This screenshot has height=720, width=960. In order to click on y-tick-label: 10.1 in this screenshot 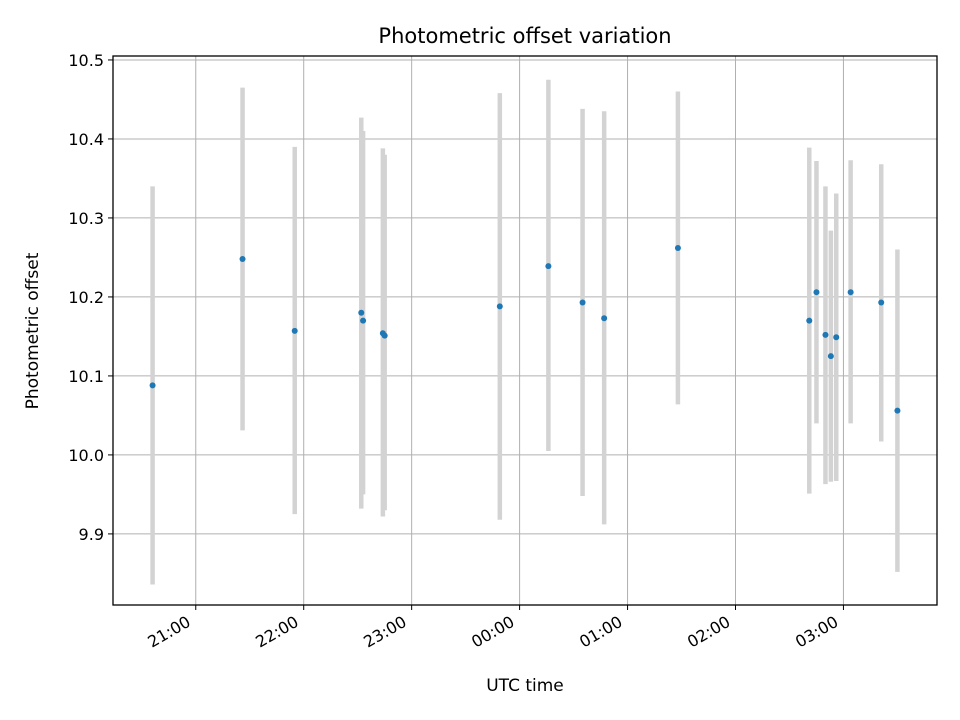, I will do `click(86, 376)`.